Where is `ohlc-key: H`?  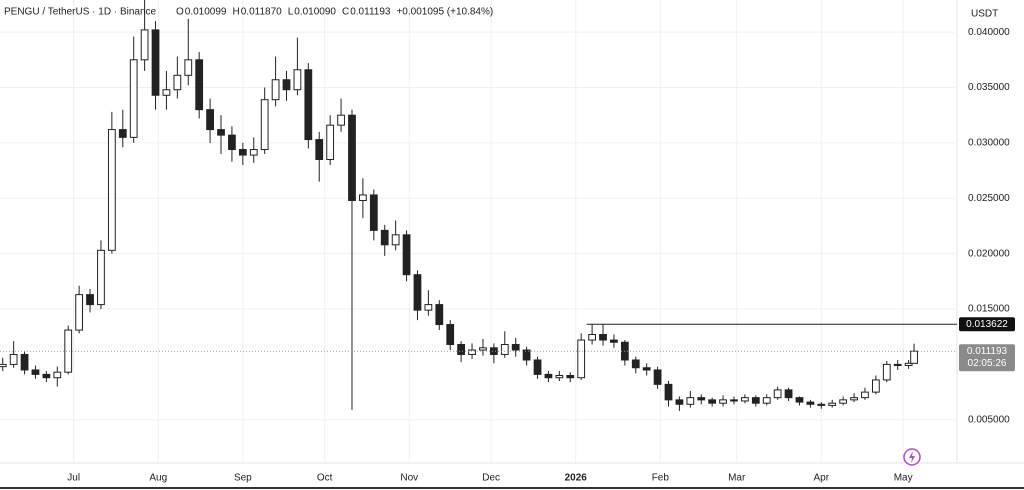
ohlc-key: H is located at coordinates (236, 12).